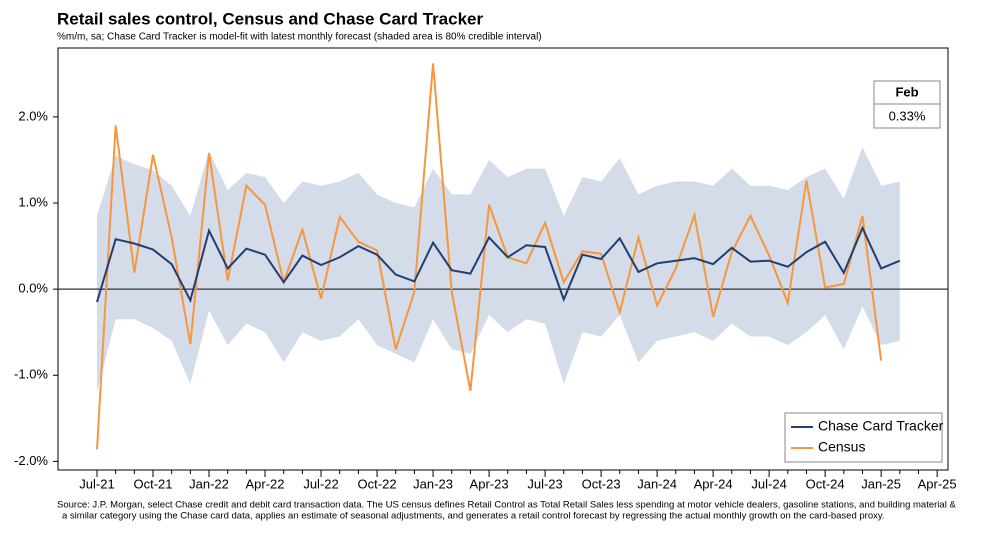 The height and width of the screenshot is (537, 984). What do you see at coordinates (377, 483) in the screenshot?
I see `x-tick-label: Oct-22` at bounding box center [377, 483].